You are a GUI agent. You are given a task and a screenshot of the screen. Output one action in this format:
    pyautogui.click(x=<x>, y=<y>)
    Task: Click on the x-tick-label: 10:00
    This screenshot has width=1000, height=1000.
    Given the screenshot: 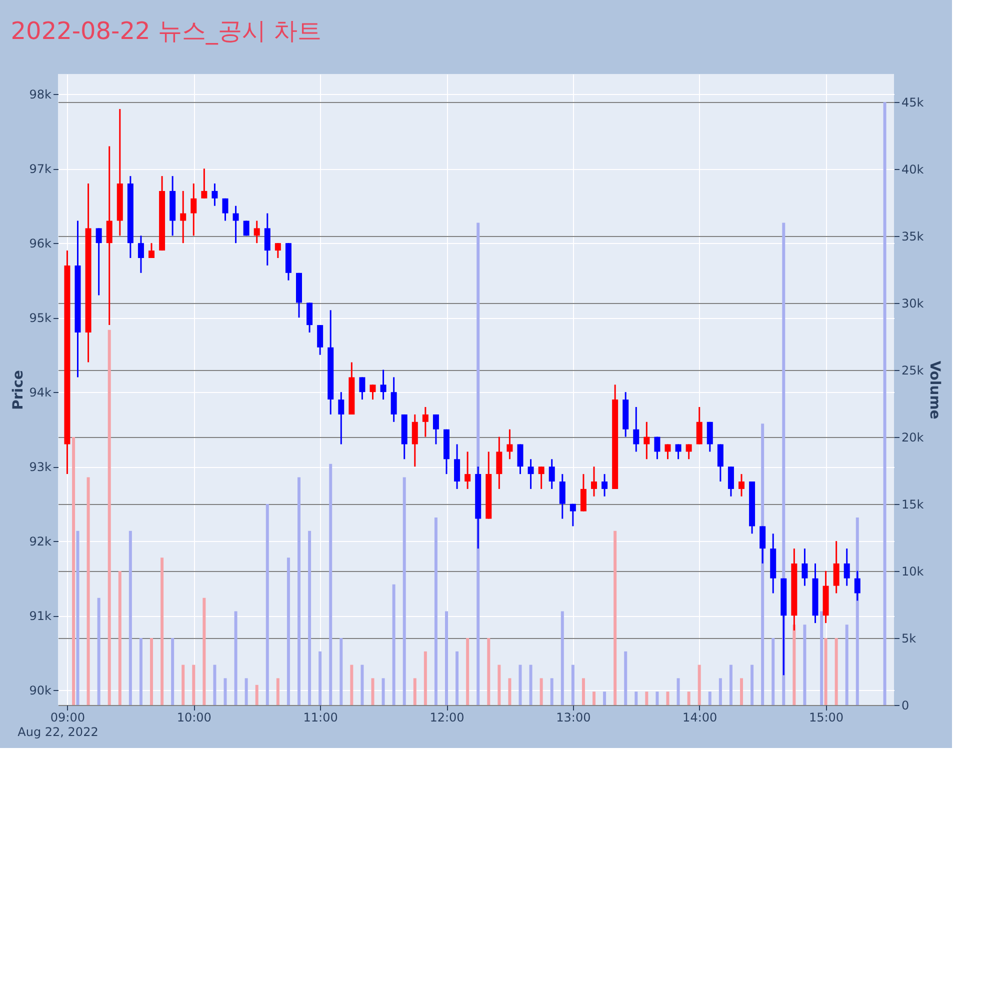 What is the action you would take?
    pyautogui.click(x=194, y=717)
    